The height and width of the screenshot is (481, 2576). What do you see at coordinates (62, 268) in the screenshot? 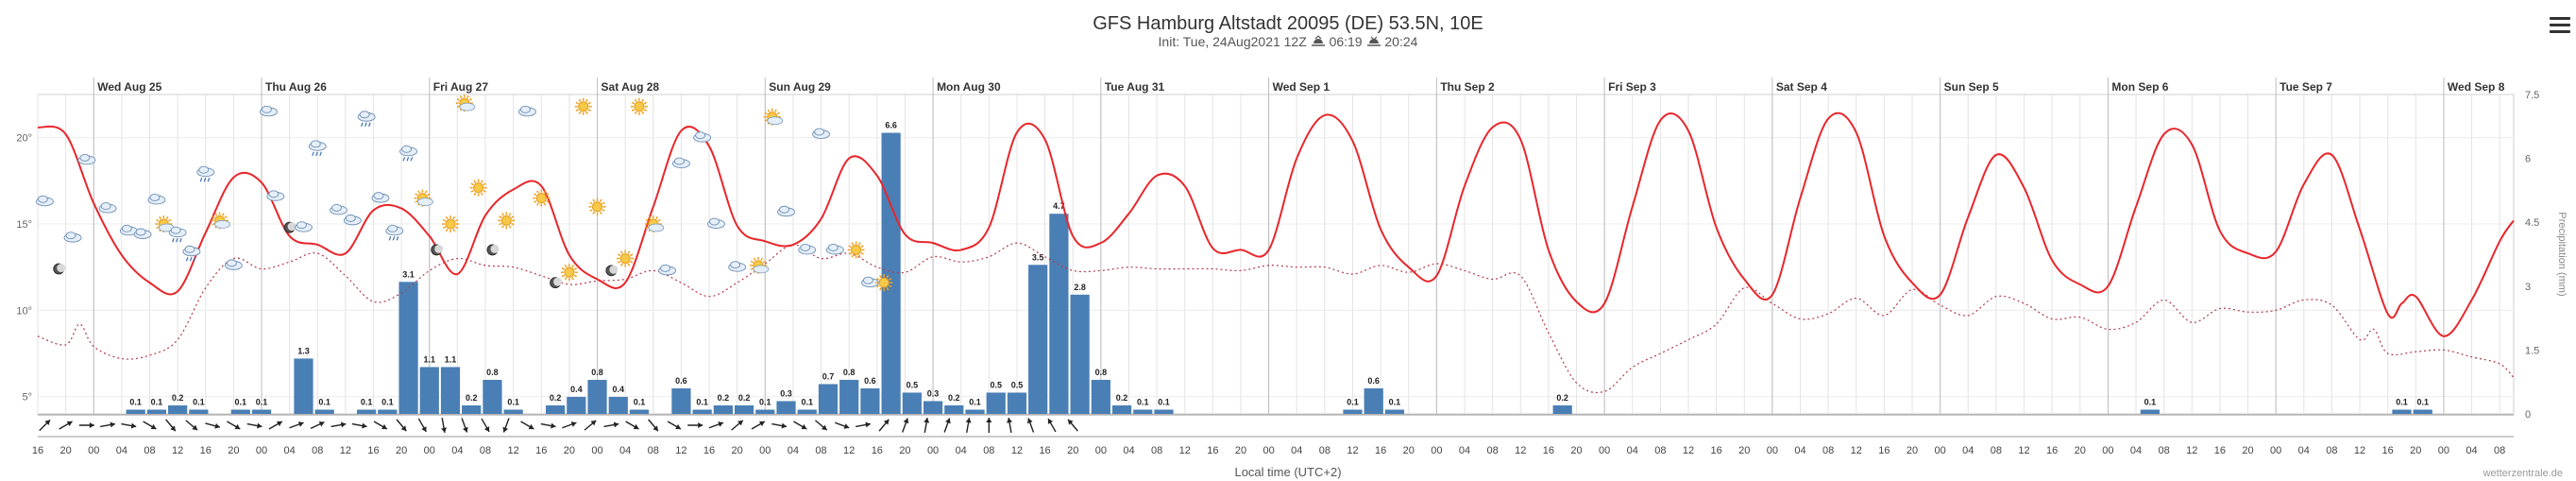
I see `moon-crescent` at bounding box center [62, 268].